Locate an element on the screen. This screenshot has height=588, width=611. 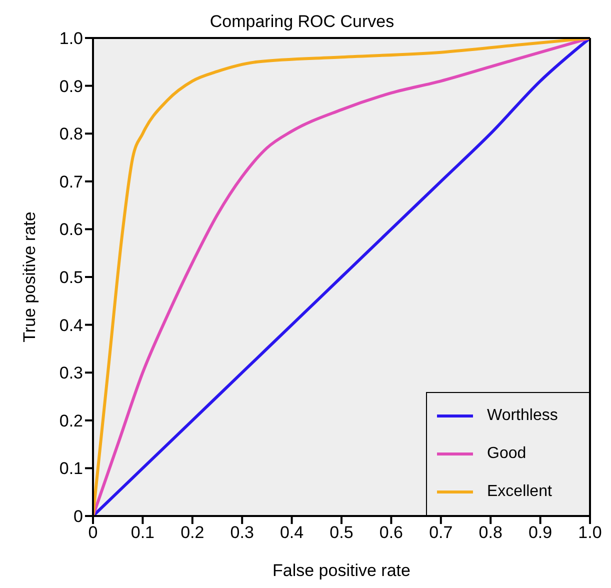
x-tick-label: 0.8 is located at coordinates (490, 532).